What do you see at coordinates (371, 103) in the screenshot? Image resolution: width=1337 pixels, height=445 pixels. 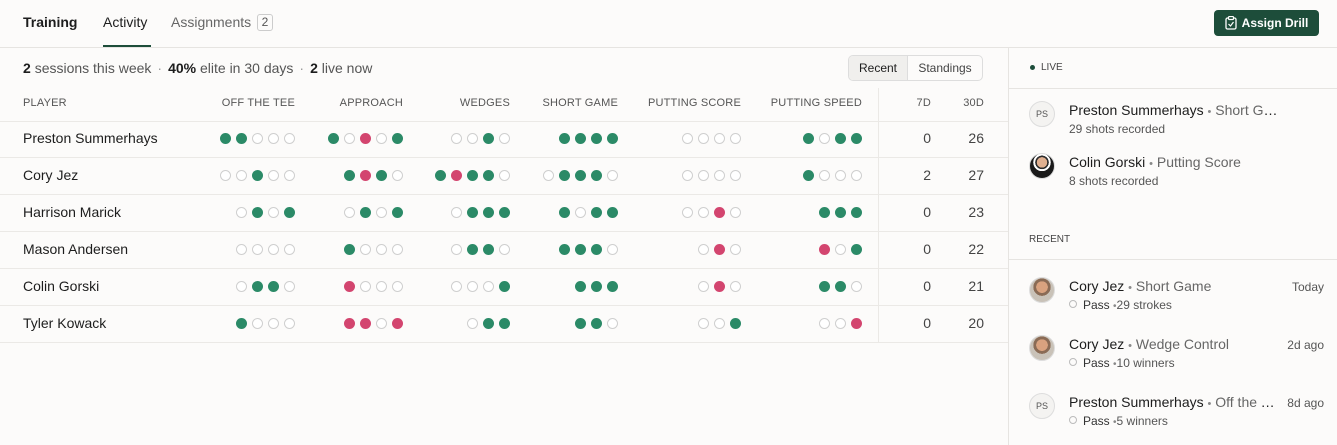 I see `column-header: APPROACH` at bounding box center [371, 103].